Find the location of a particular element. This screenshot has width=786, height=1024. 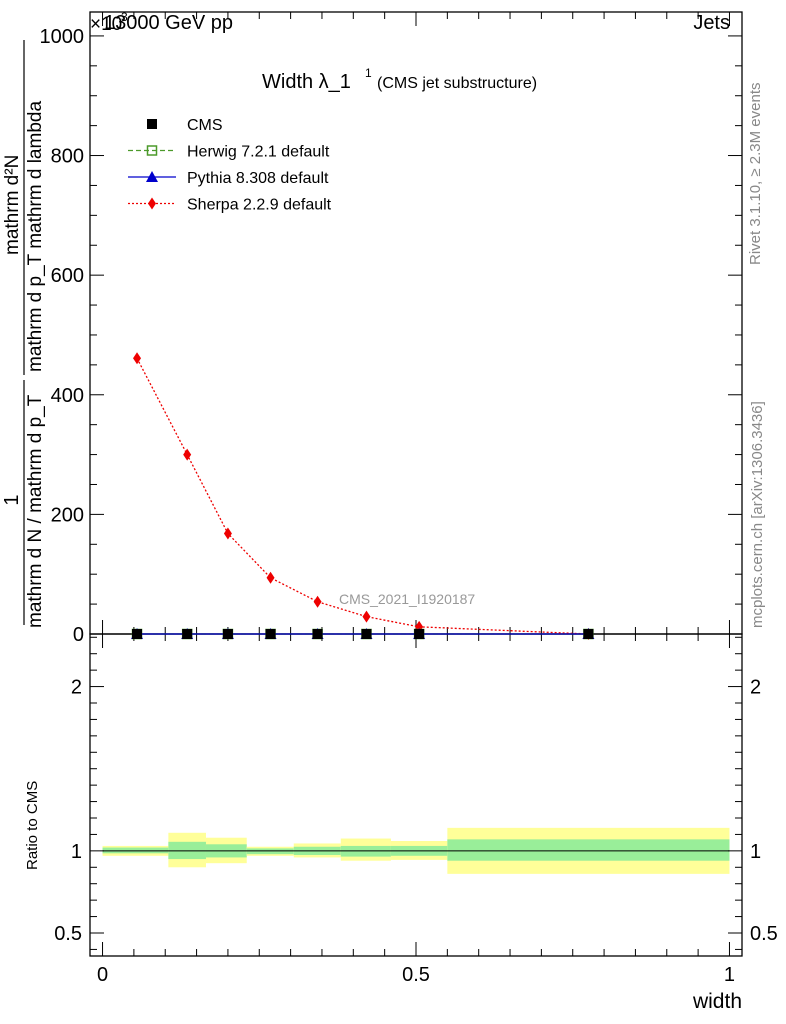

y-tick-label: 200 is located at coordinates (67, 515).